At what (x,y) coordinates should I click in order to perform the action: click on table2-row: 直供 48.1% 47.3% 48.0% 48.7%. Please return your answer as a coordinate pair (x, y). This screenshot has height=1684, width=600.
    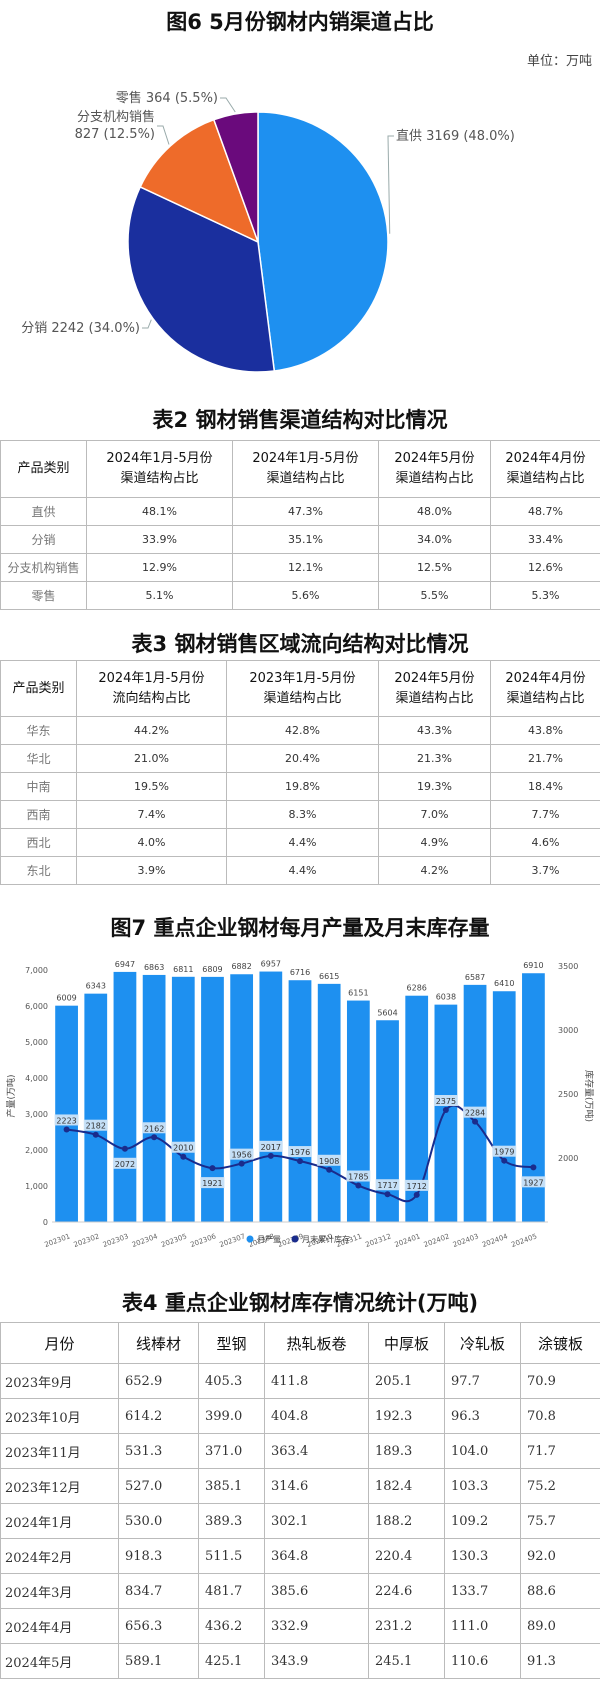
    Looking at the image, I should click on (300, 511).